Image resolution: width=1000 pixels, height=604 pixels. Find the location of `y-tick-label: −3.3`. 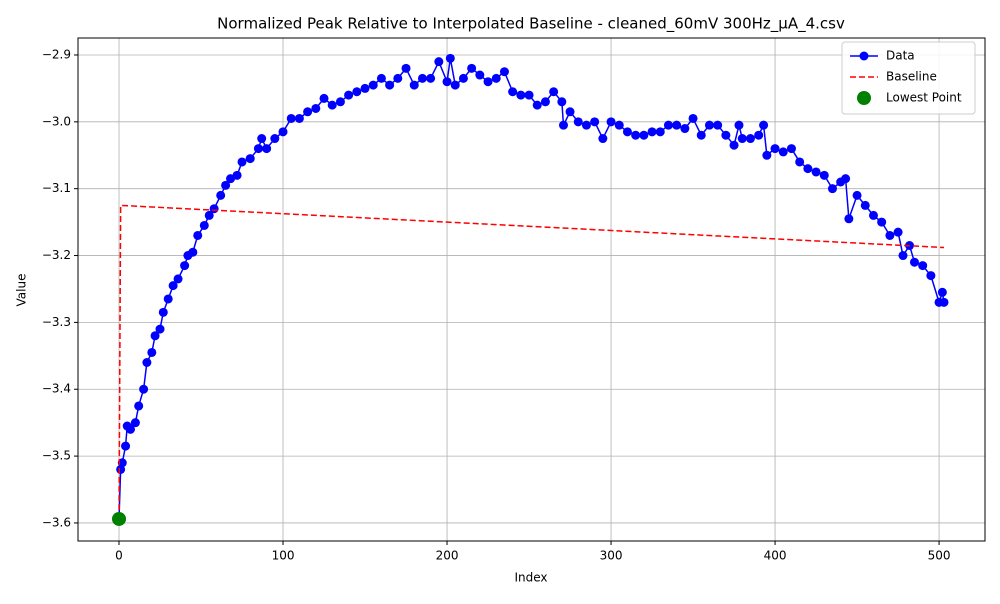

y-tick-label: −3.3 is located at coordinates (56, 322).